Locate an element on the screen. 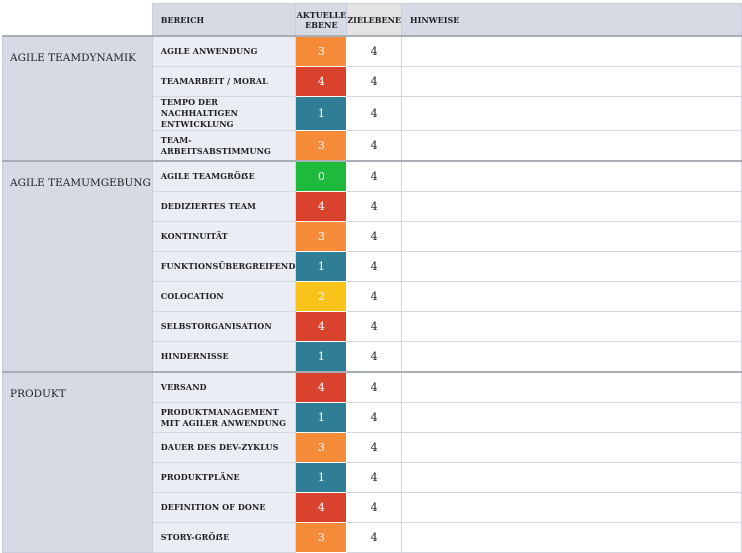  area-cell: KONTINUITÄT is located at coordinates (224, 236).